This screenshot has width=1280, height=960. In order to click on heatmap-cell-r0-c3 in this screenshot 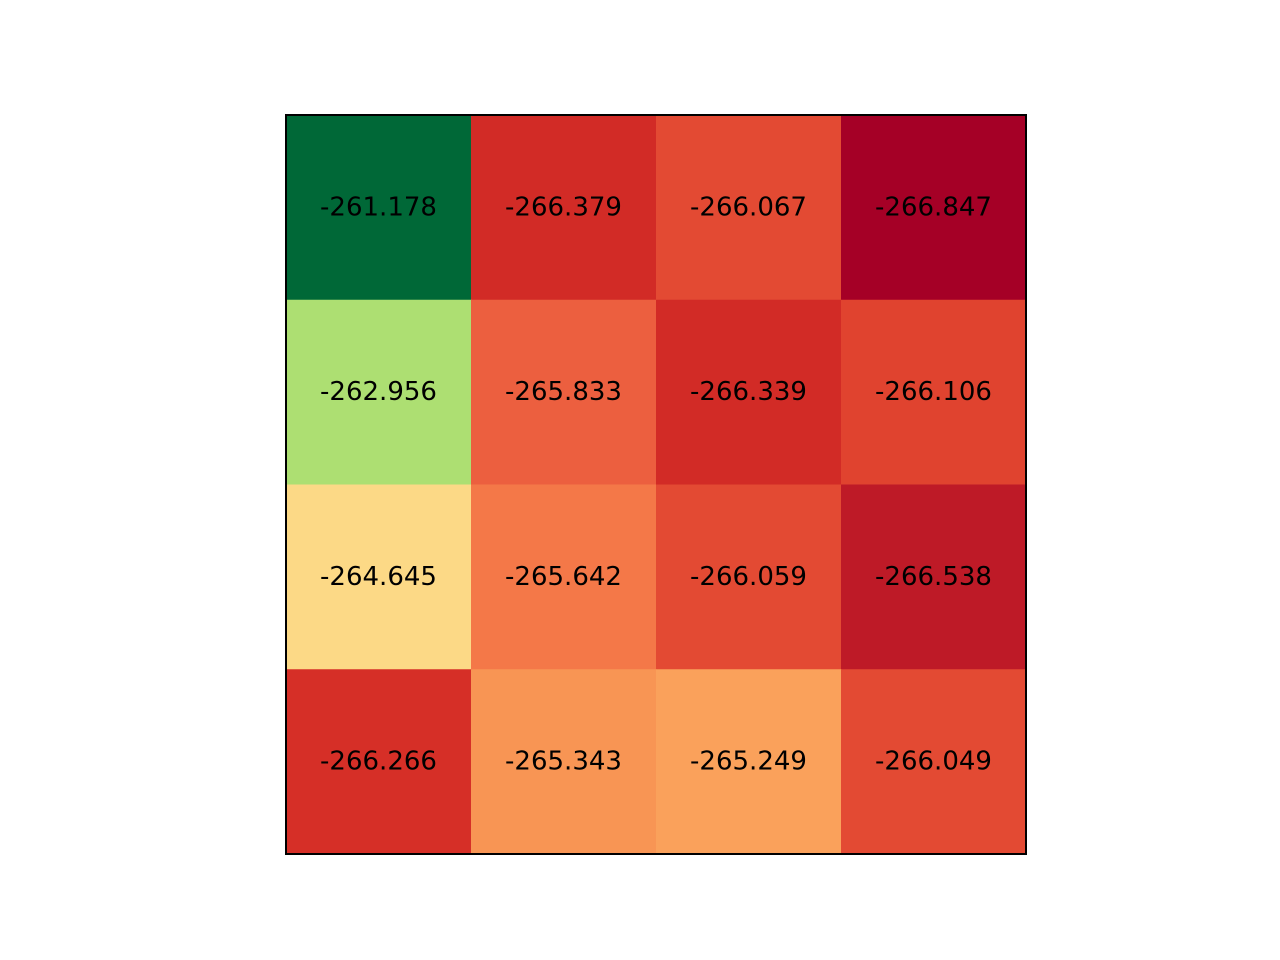, I will do `click(934, 208)`.